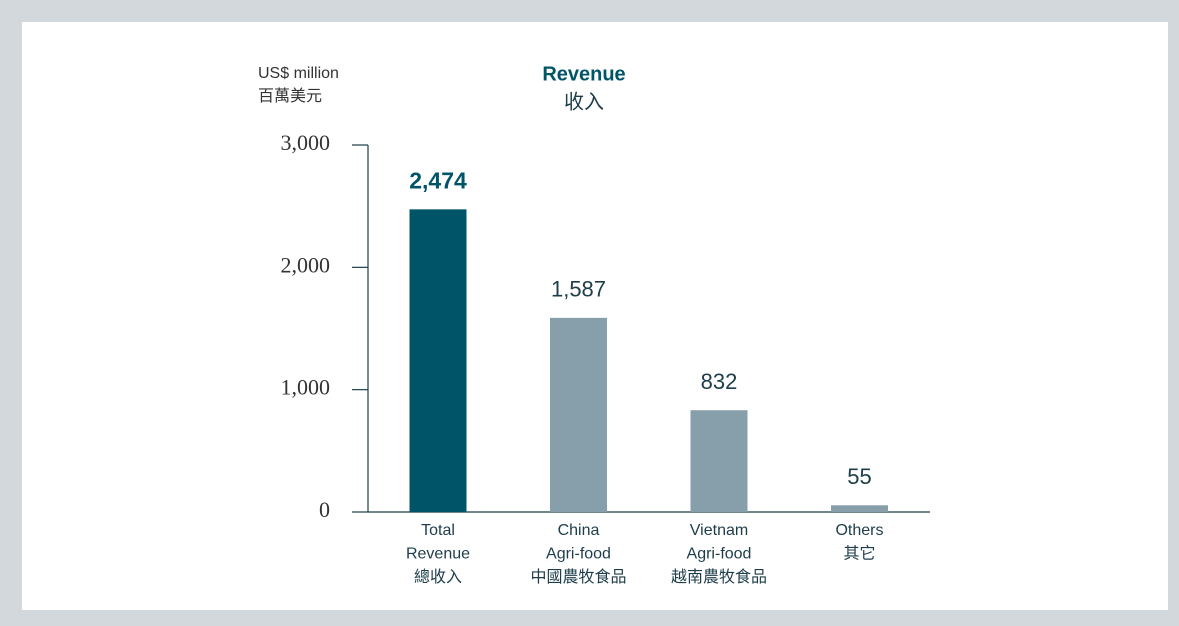 This screenshot has height=626, width=1179. Describe the element at coordinates (859, 554) in the screenshot. I see `x-tick-label: 其它` at that location.